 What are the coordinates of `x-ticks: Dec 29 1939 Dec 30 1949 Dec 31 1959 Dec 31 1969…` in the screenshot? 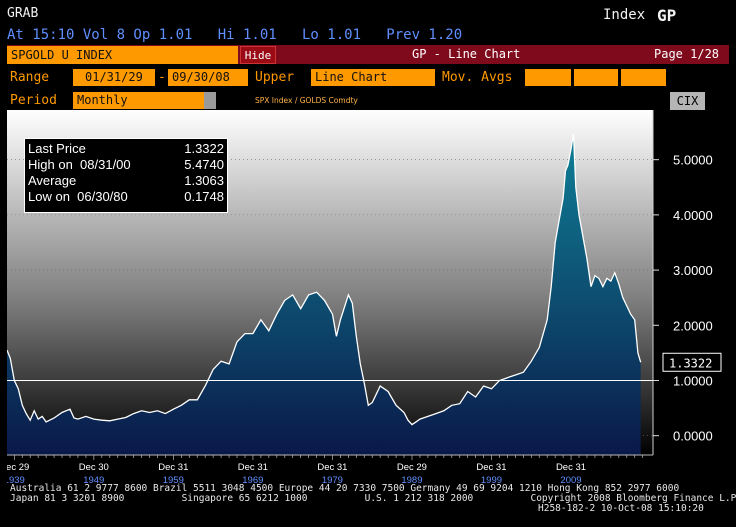 It's located at (330, 470).